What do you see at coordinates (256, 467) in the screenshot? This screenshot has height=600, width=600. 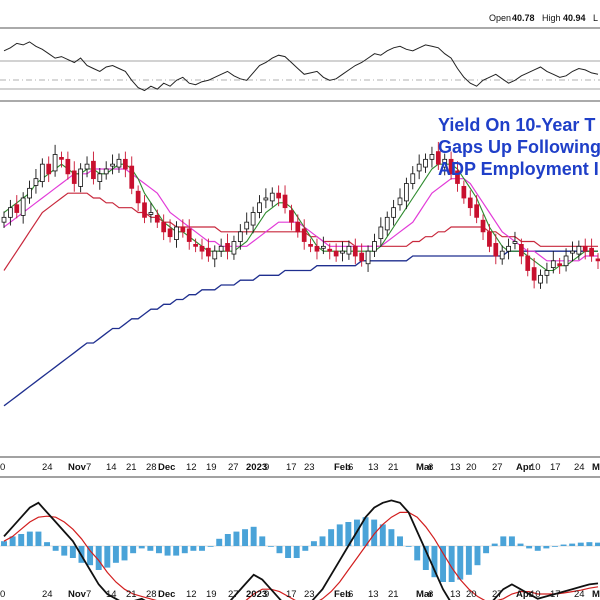 I see `x-tick-label: 2023` at bounding box center [256, 467].